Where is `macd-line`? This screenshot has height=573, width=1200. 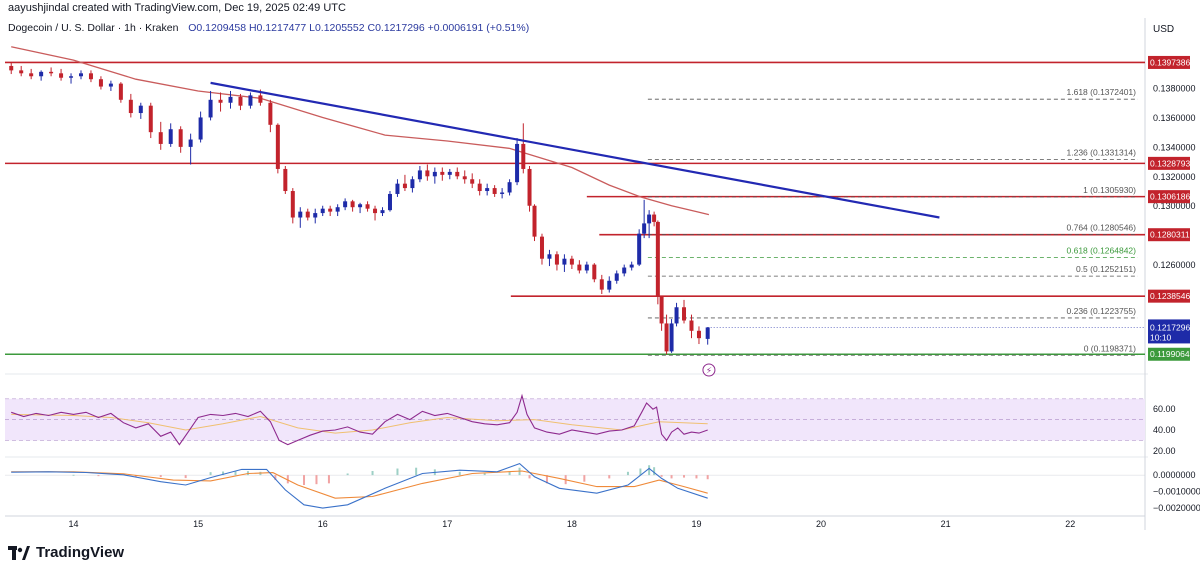
macd-line is located at coordinates (359, 485).